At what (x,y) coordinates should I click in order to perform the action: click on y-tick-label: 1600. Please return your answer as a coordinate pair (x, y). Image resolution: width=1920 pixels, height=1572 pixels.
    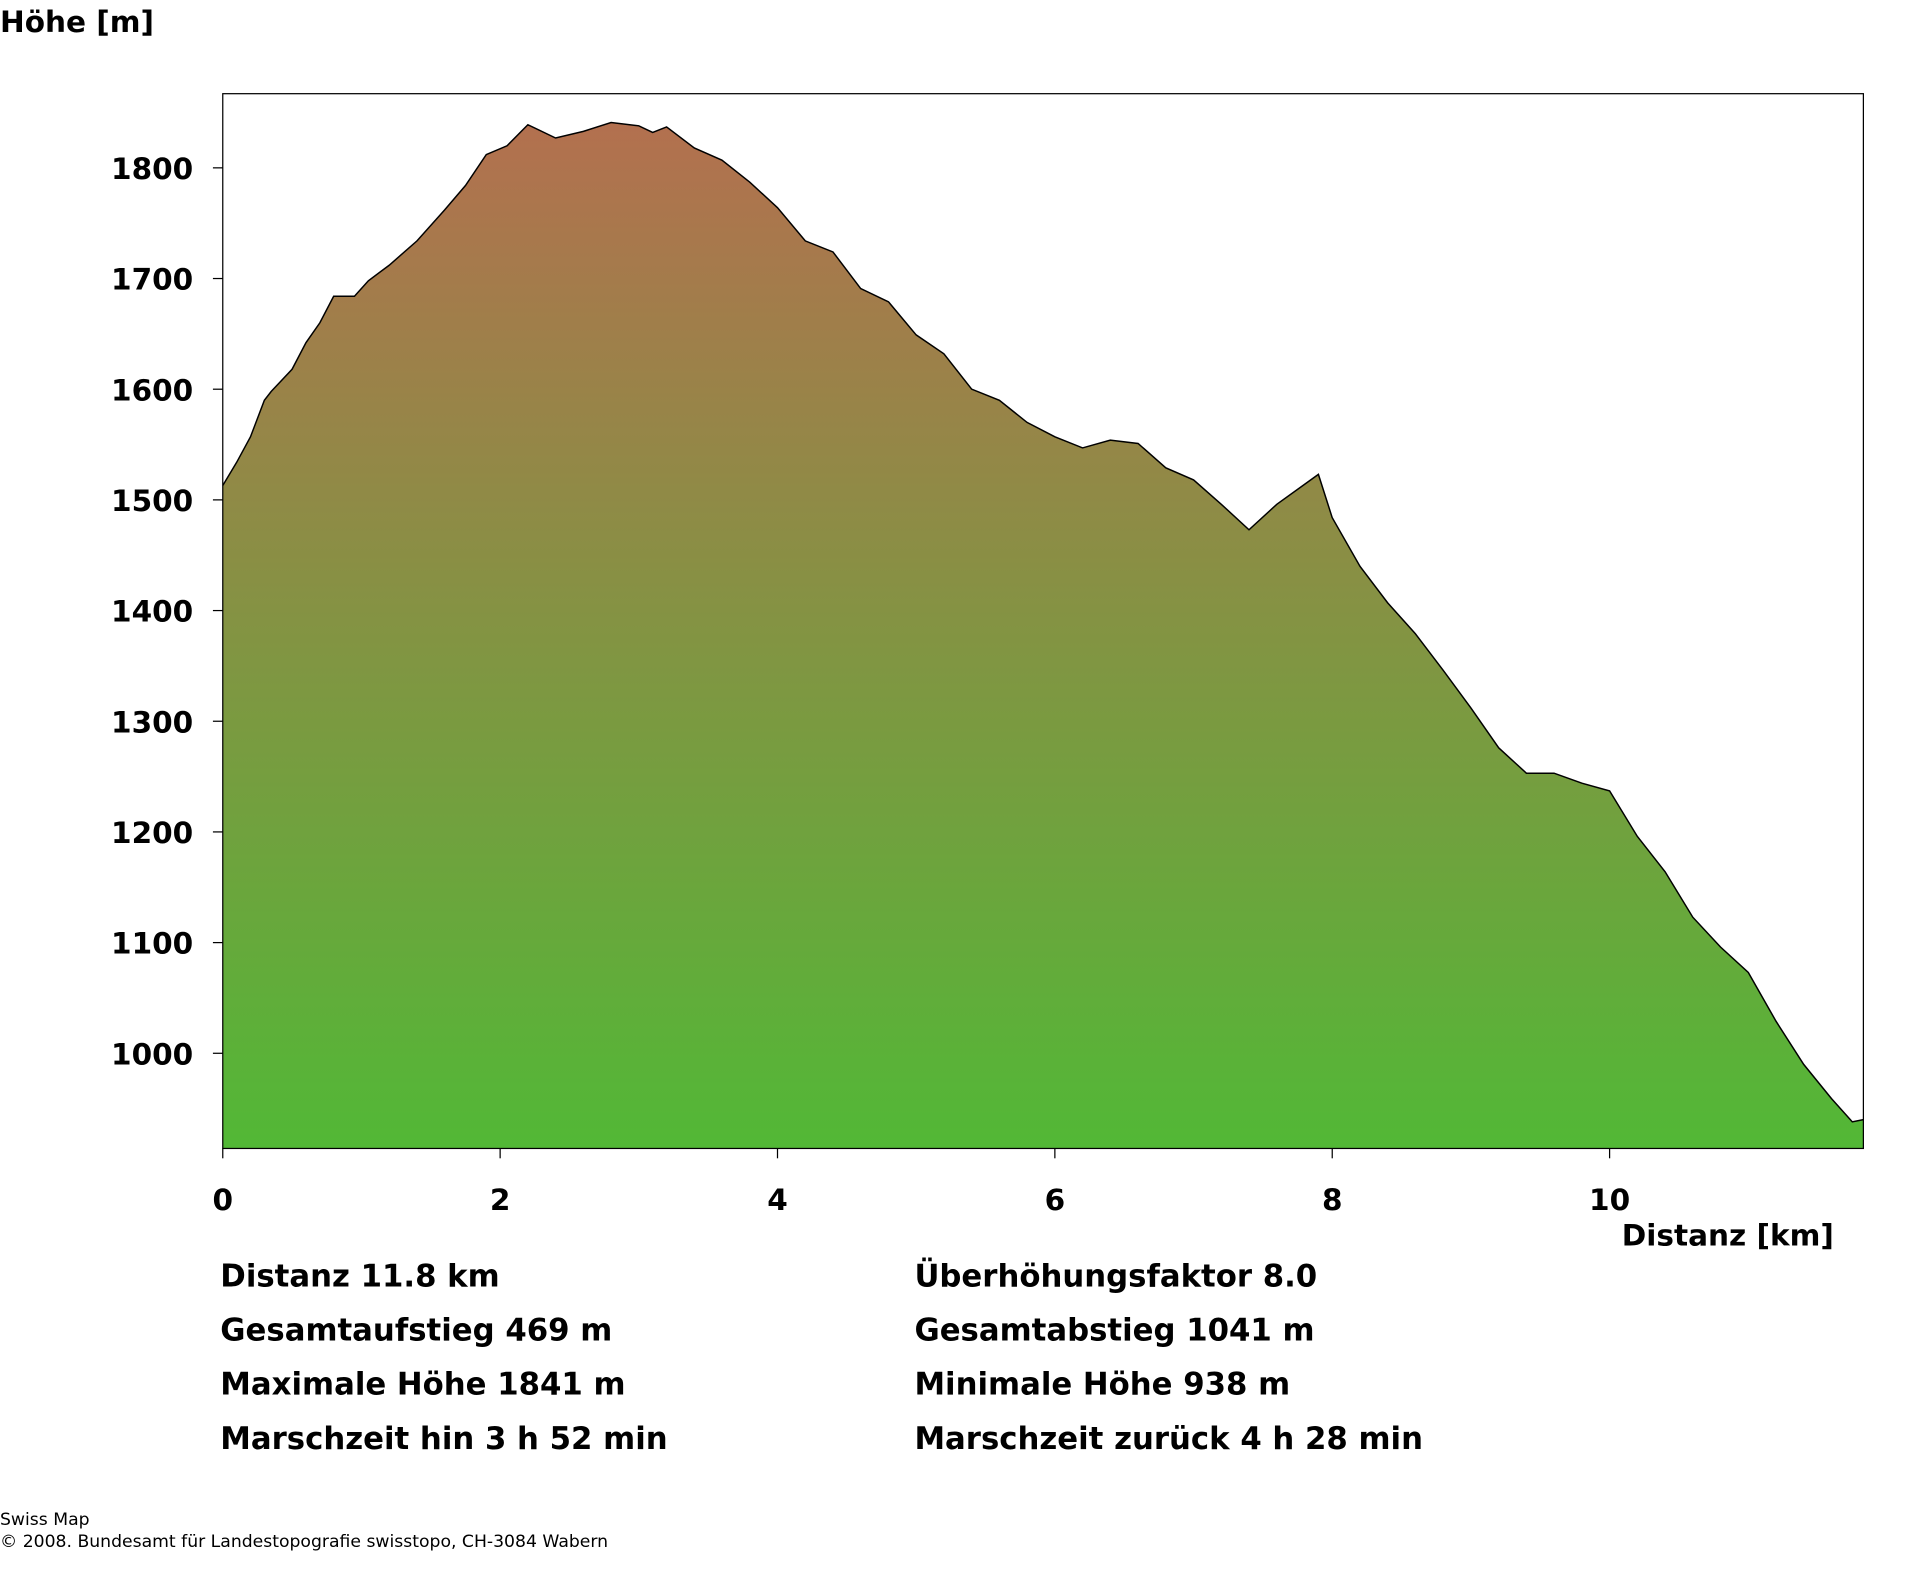
    Looking at the image, I should click on (152, 390).